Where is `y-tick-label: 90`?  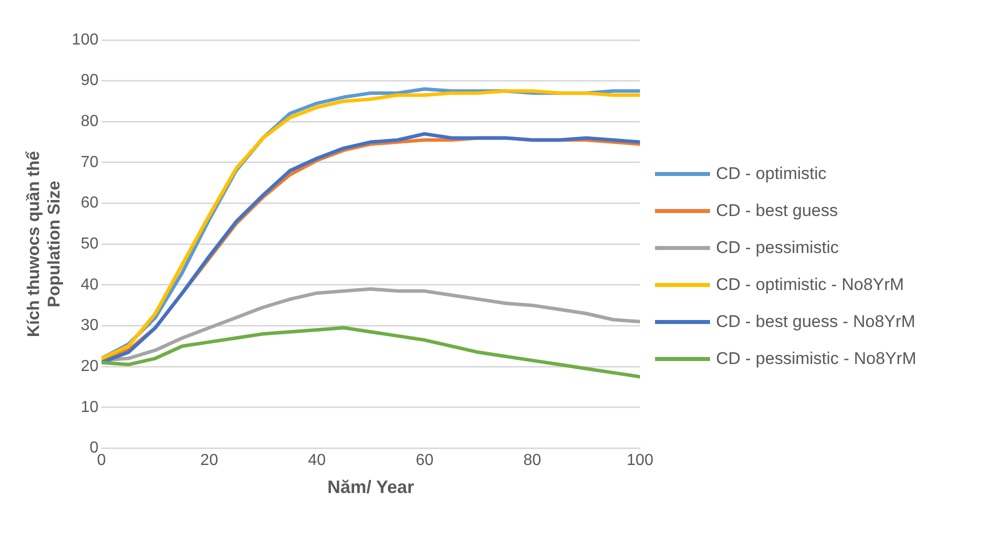
y-tick-label: 90 is located at coordinates (89, 81).